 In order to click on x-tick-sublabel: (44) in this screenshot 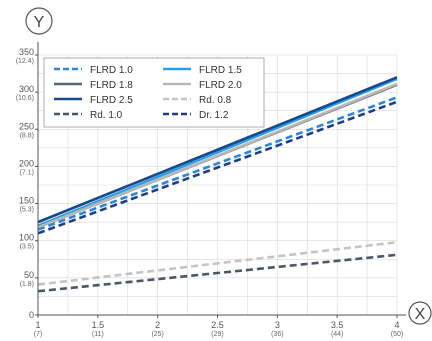, I will do `click(337, 334)`.